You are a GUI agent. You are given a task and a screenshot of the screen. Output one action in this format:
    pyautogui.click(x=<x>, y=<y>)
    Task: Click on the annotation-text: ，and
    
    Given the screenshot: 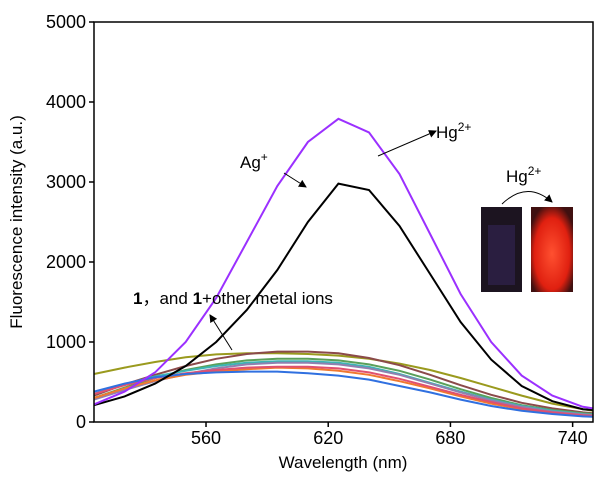 What is the action you would take?
    pyautogui.click(x=167, y=298)
    